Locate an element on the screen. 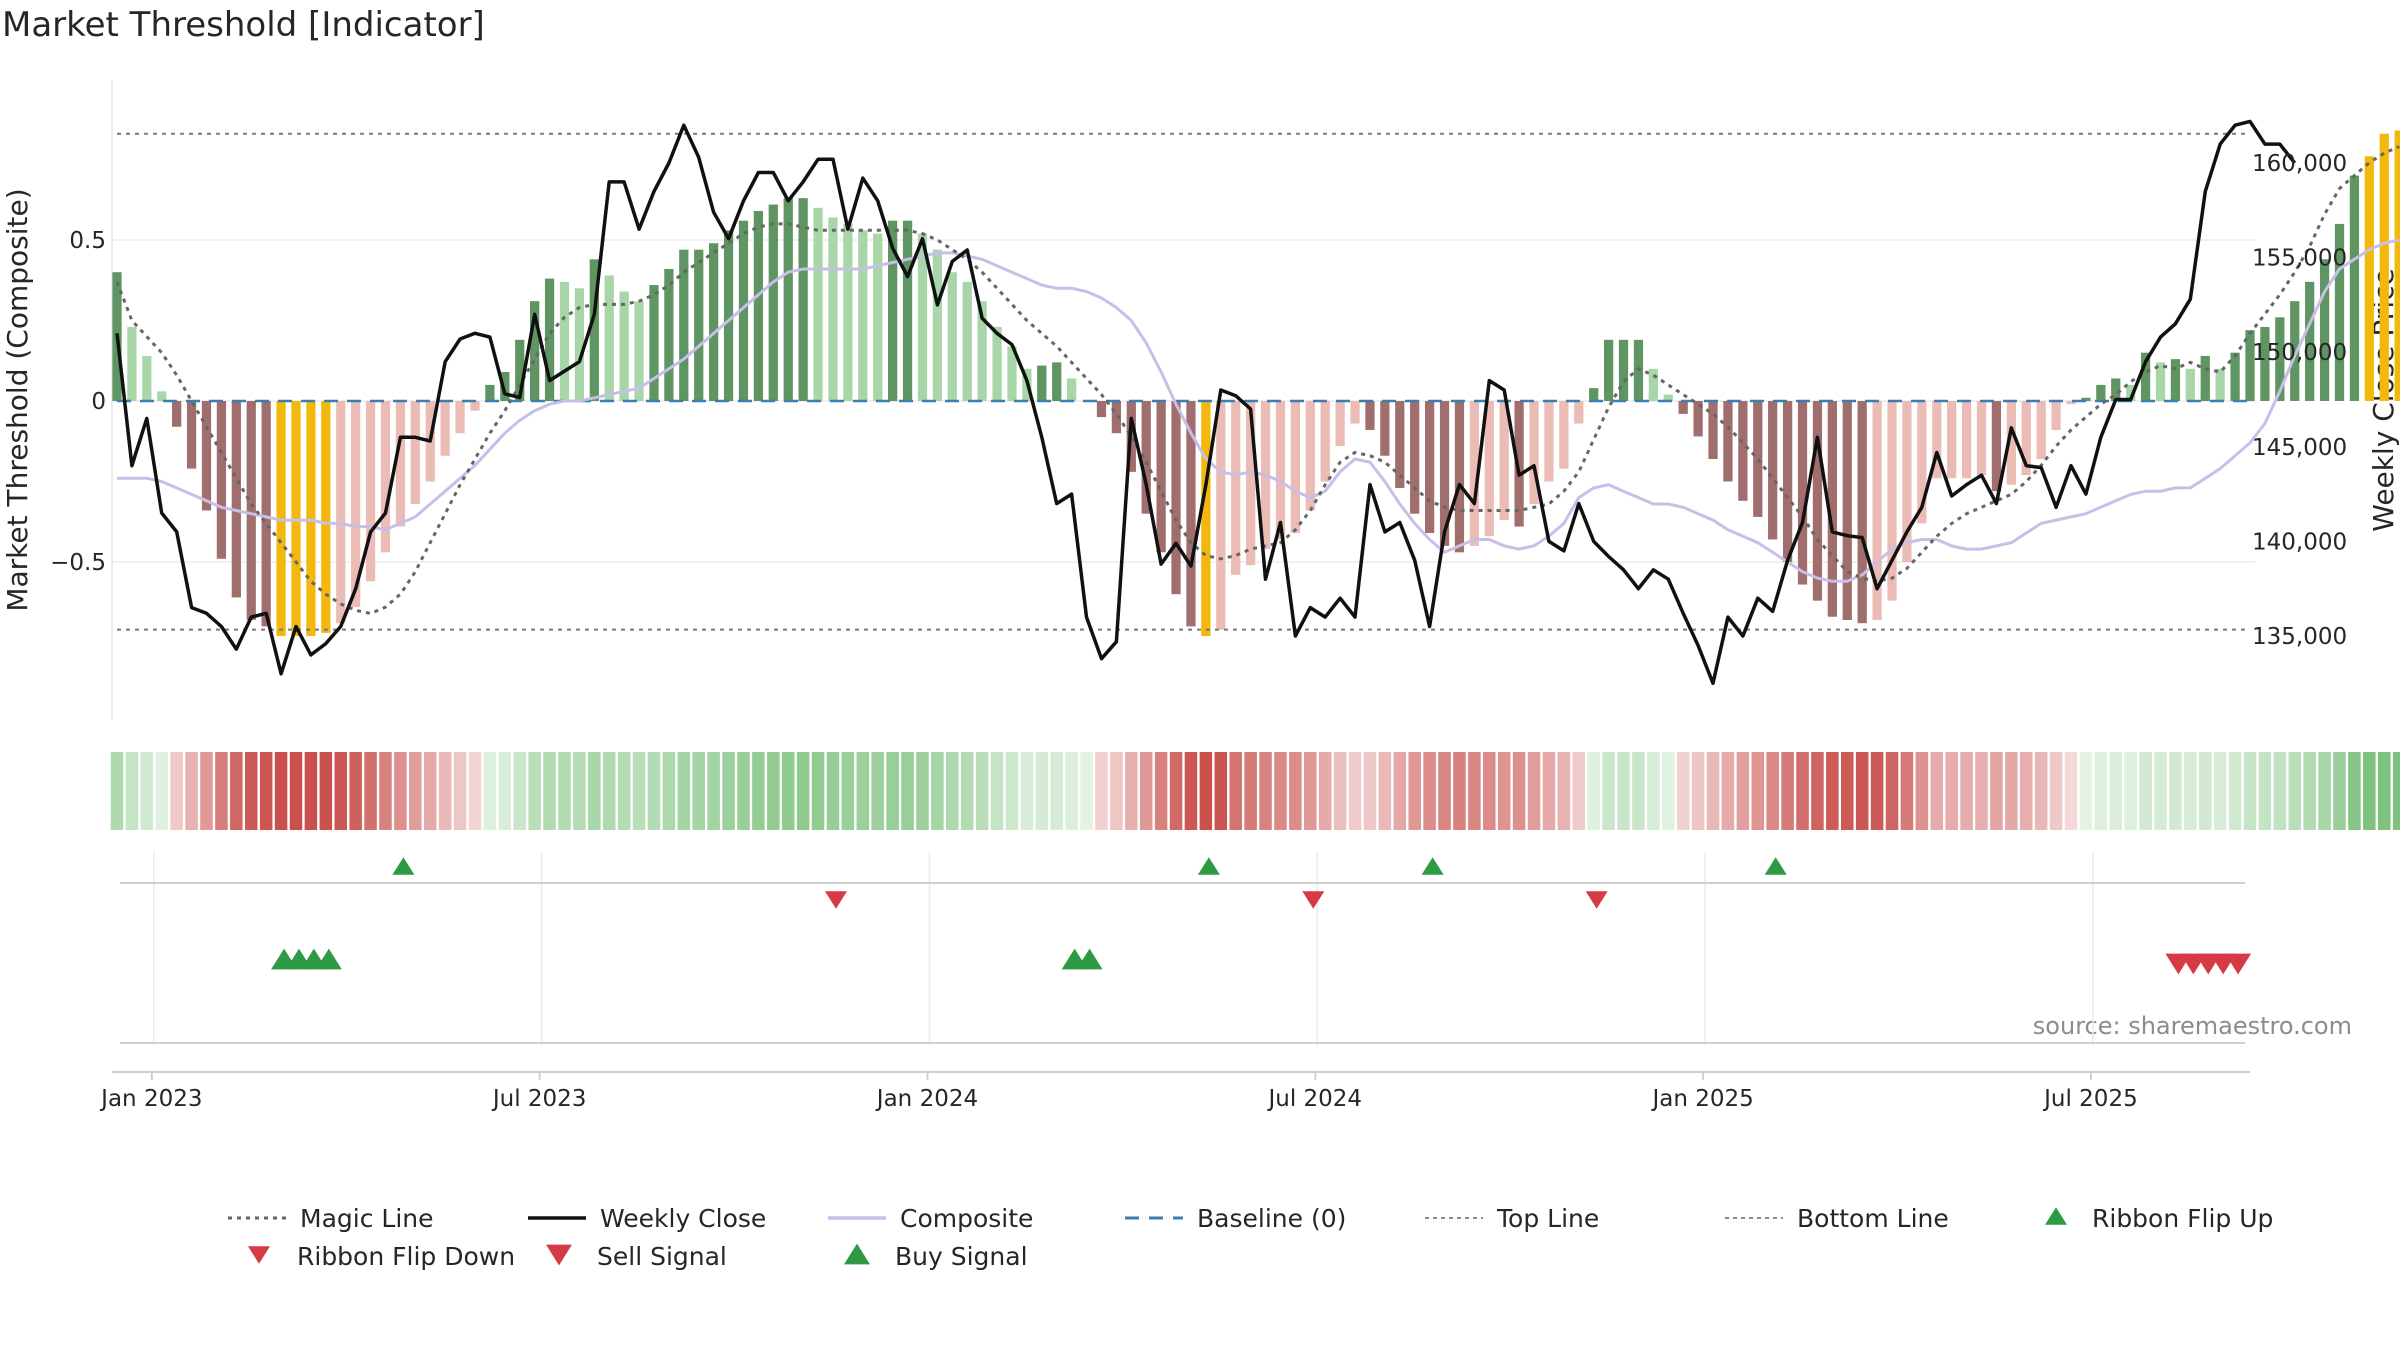 This screenshot has height=1350, width=2400. x-tick-label: Jul 2023 is located at coordinates (539, 1099).